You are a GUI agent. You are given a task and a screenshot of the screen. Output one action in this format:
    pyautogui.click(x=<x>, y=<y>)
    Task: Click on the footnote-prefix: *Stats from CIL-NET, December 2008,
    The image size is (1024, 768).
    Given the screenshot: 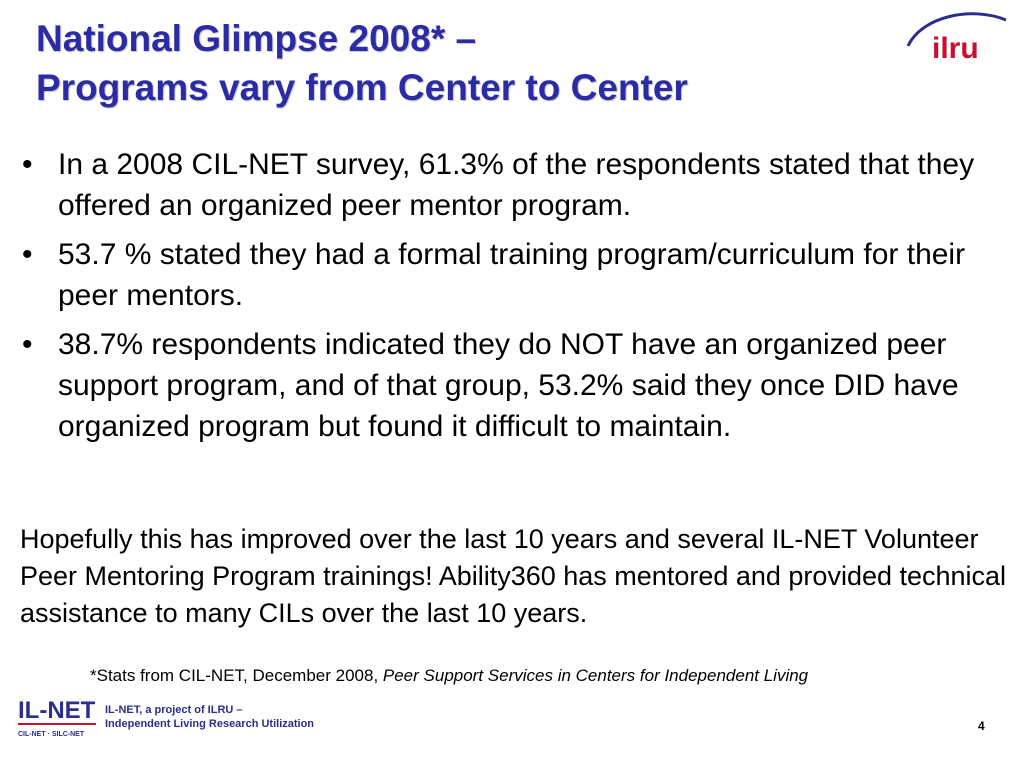 What is the action you would take?
    pyautogui.click(x=236, y=675)
    